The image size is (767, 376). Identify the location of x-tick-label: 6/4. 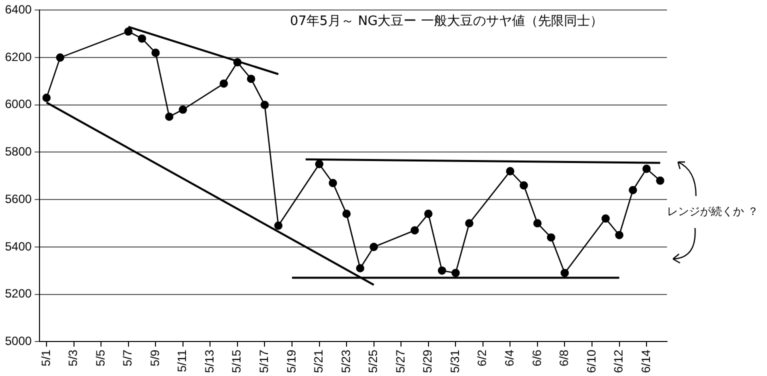
(509, 357).